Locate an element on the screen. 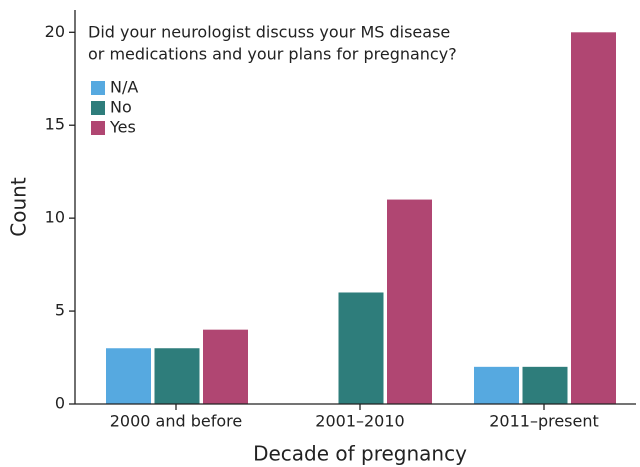  x-tick-label: 2000 and before is located at coordinates (176, 421).